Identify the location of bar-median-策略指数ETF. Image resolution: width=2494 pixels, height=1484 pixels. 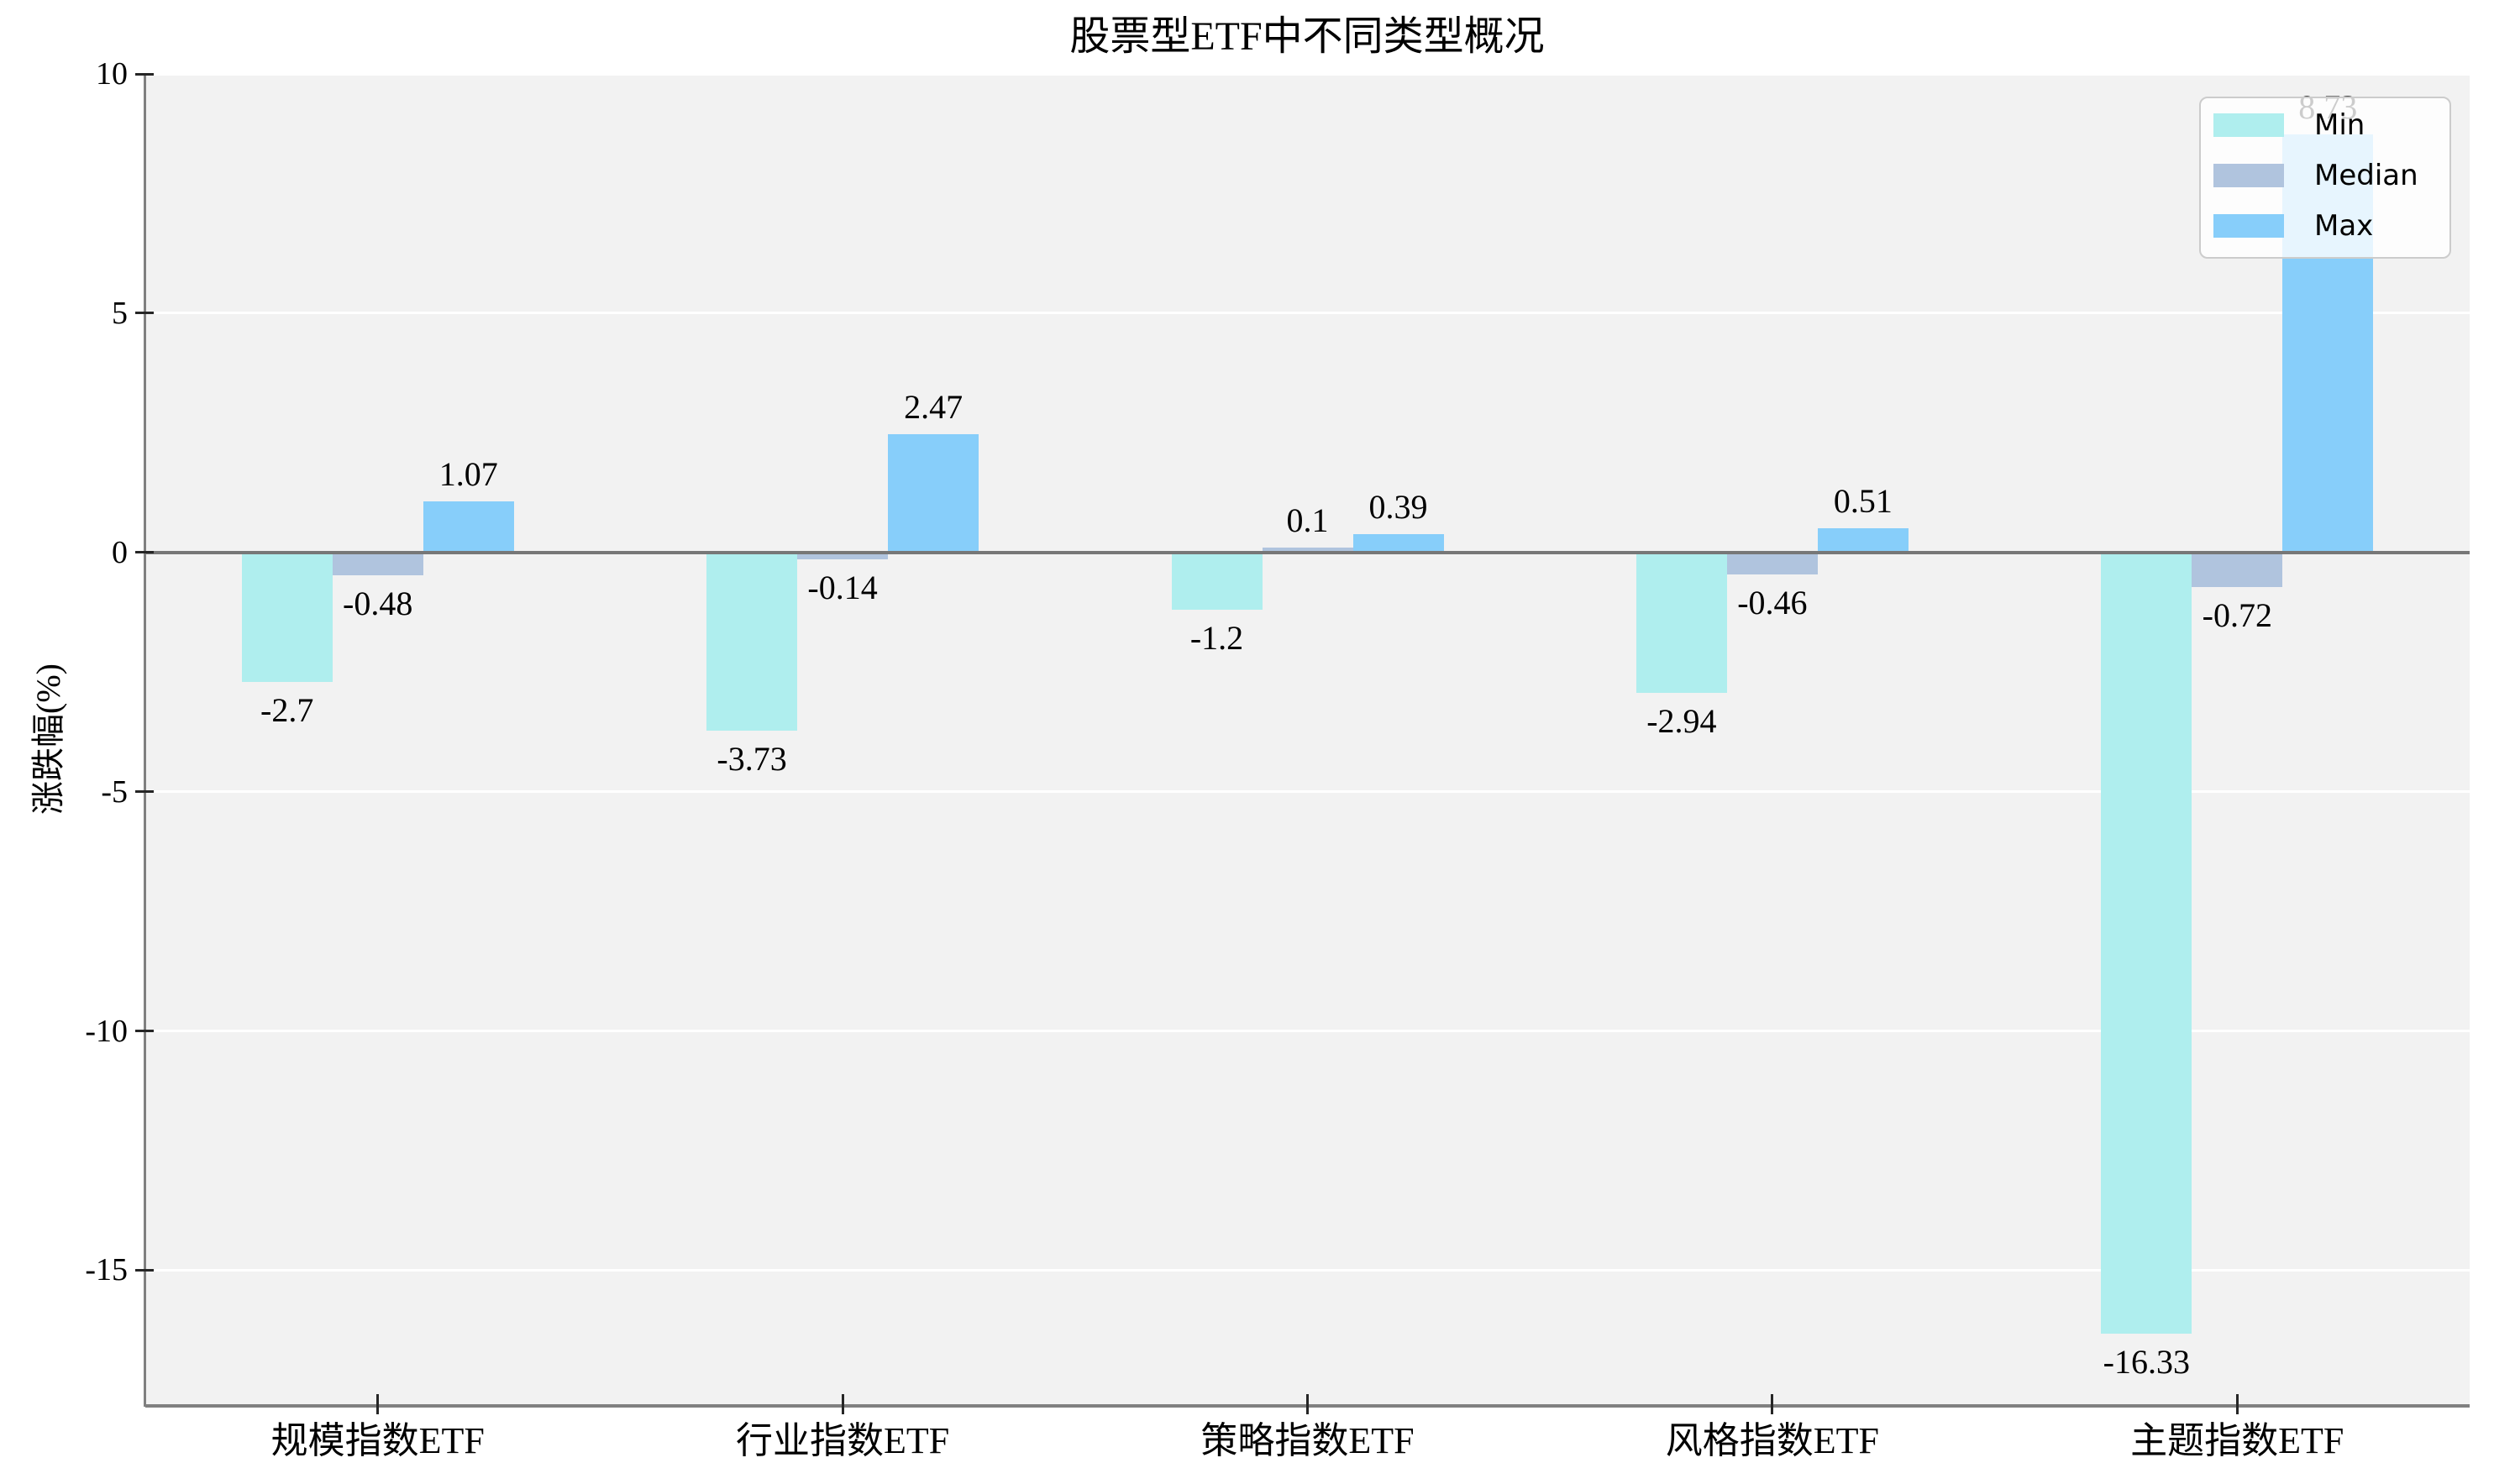
(1307, 551).